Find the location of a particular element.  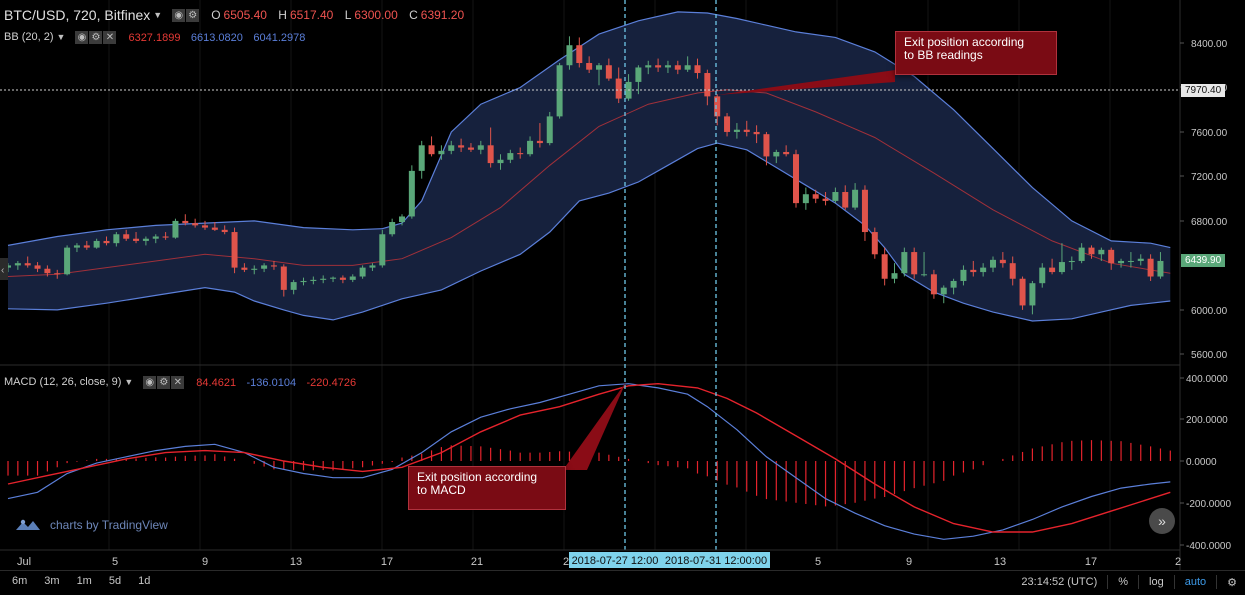

timeframe-1m: 1m is located at coordinates (84, 581).